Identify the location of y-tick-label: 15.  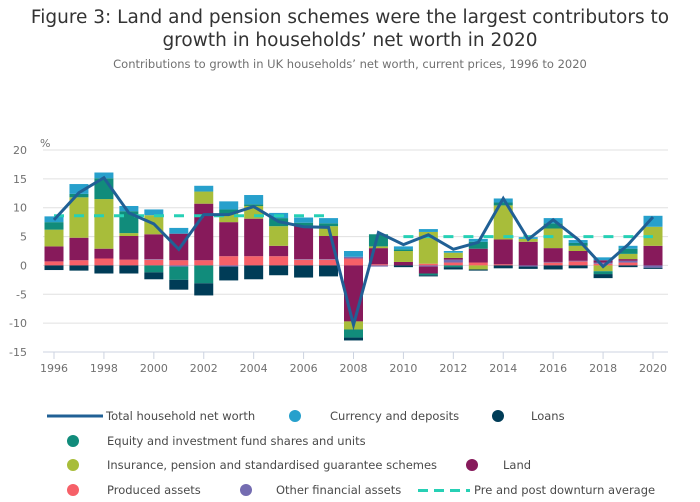
(20, 179).